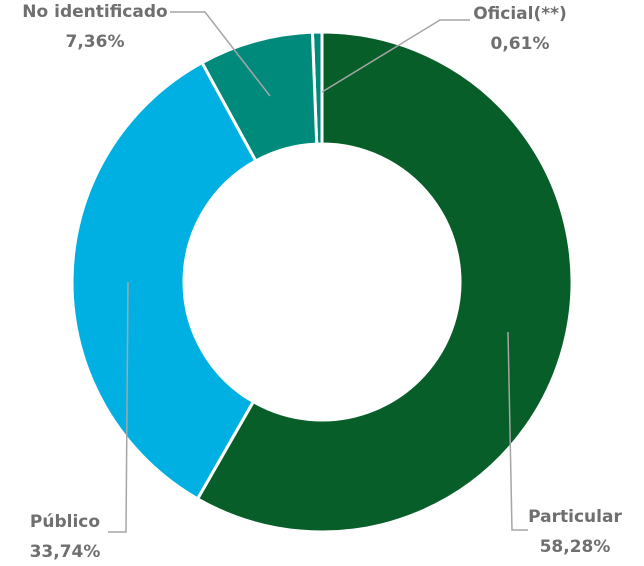  Describe the element at coordinates (575, 547) in the screenshot. I see `value-label: 58,28%` at that location.